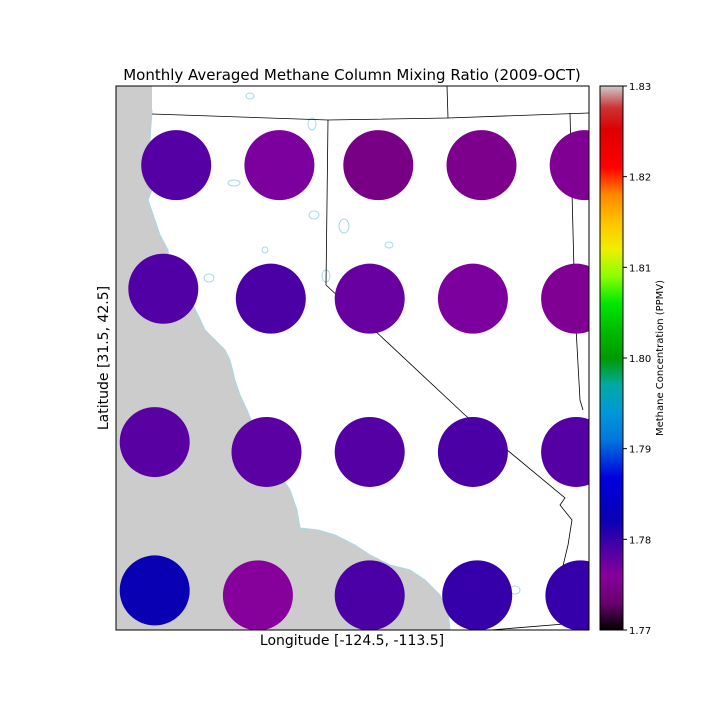 This screenshot has height=720, width=720. I want to click on colorbar-tick-label-1: 1.77, so click(640, 631).